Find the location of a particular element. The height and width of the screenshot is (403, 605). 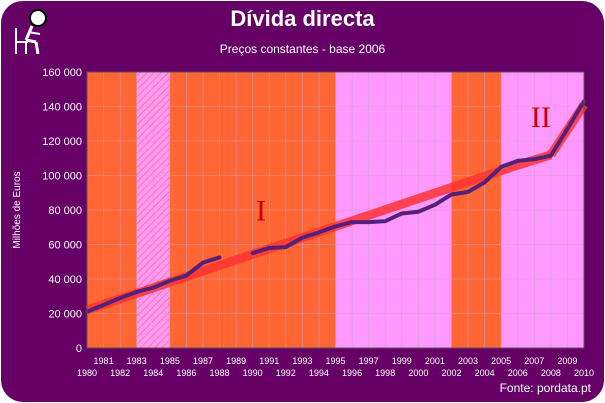

x-tick-label: 2001 is located at coordinates (435, 361).